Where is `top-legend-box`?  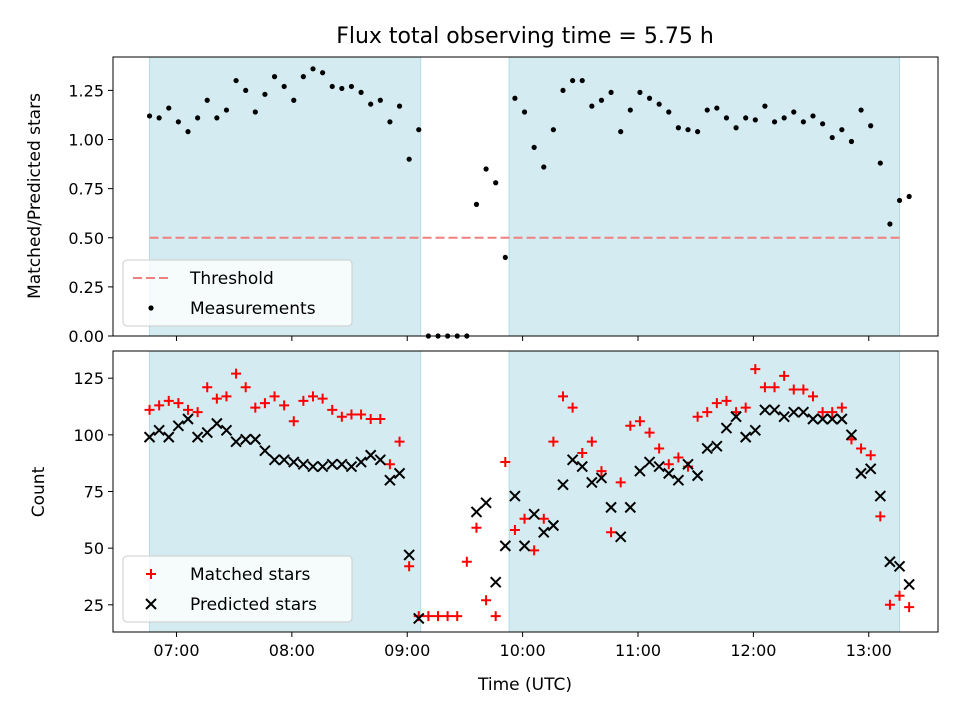
top-legend-box is located at coordinates (237, 293).